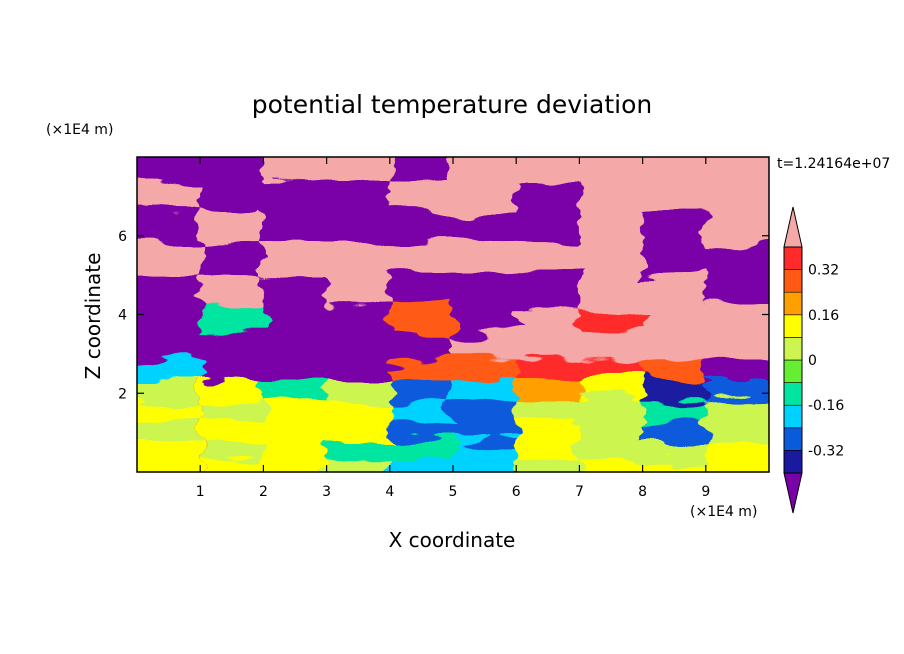 This screenshot has width=904, height=654. I want to click on x-tick-label: 5, so click(453, 492).